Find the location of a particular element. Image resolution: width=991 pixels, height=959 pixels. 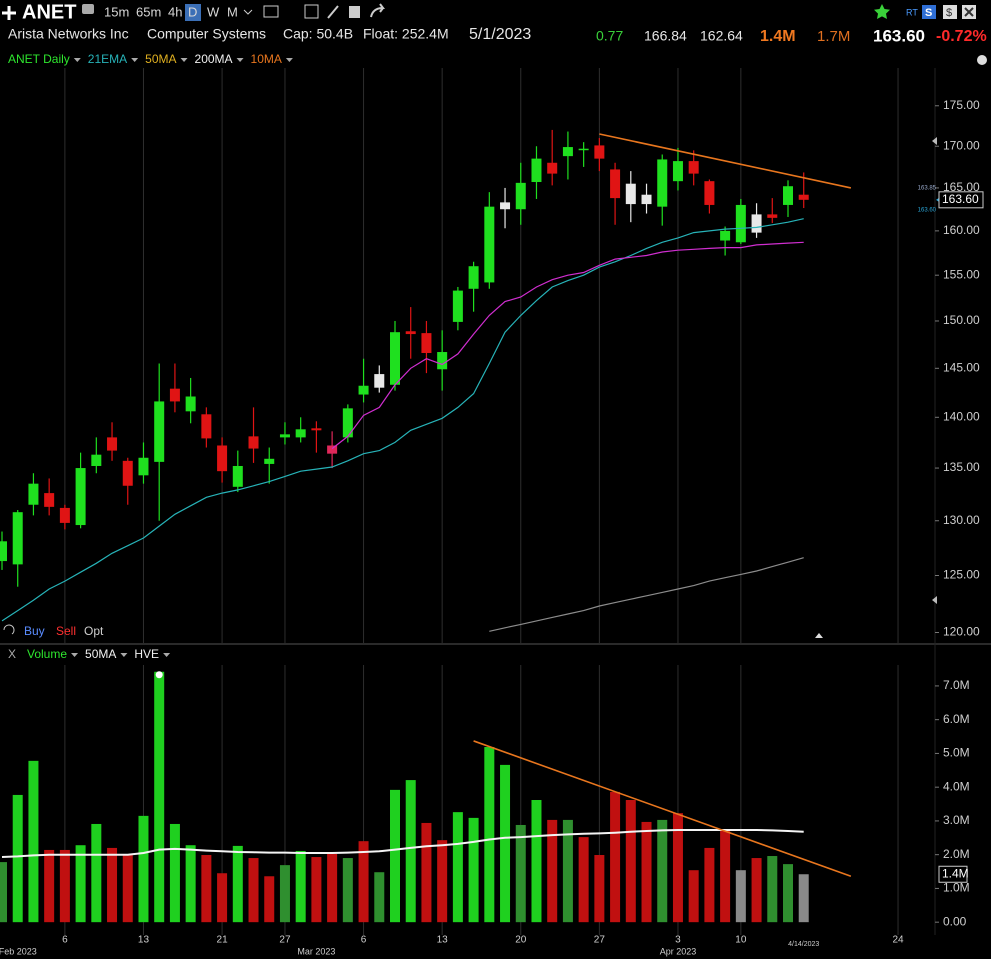

timeframe: 65m is located at coordinates (148, 11).